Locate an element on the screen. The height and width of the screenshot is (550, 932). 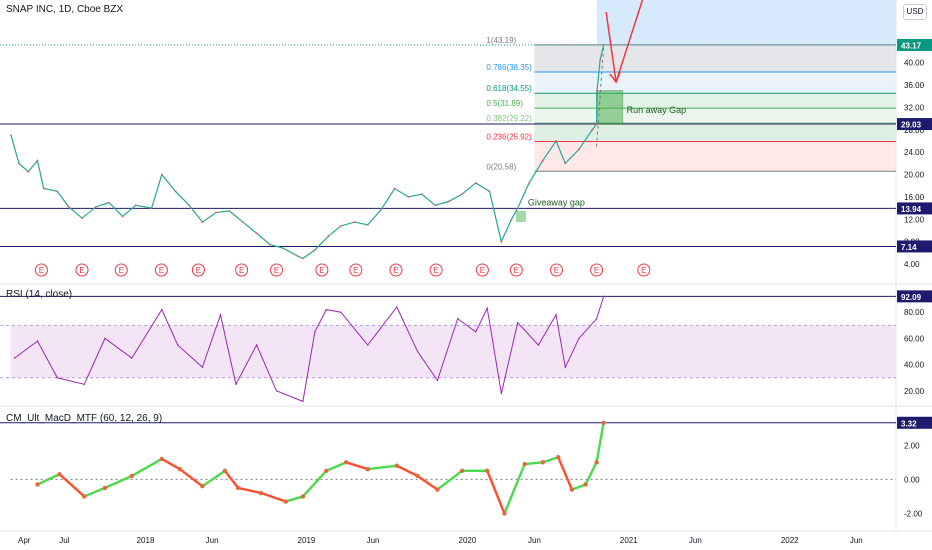
rsi-badge: 92.09 is located at coordinates (914, 296).